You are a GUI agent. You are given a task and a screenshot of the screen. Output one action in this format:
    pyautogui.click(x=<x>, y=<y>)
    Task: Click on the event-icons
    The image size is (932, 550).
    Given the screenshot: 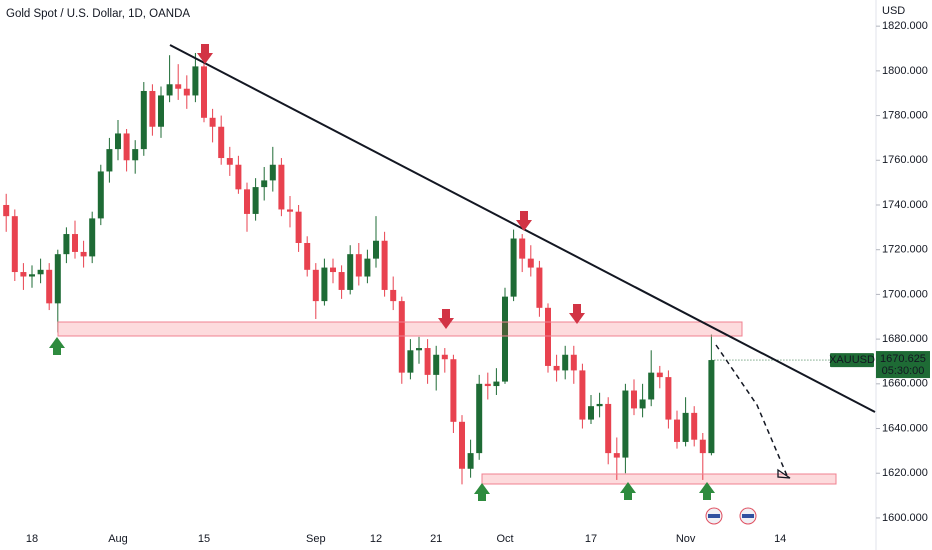 What is the action you would take?
    pyautogui.click(x=731, y=516)
    